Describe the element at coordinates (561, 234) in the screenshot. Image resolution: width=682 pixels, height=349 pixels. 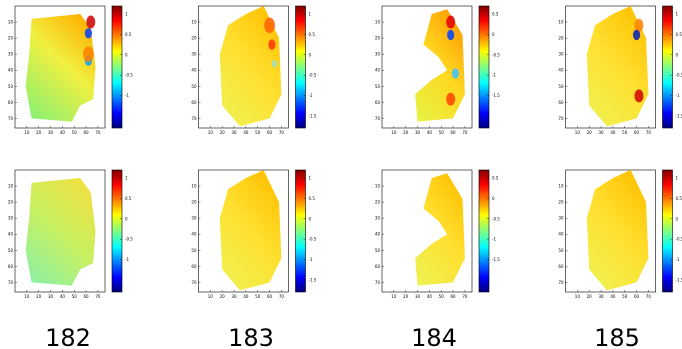
I see `y-tick-label: 40` at that location.